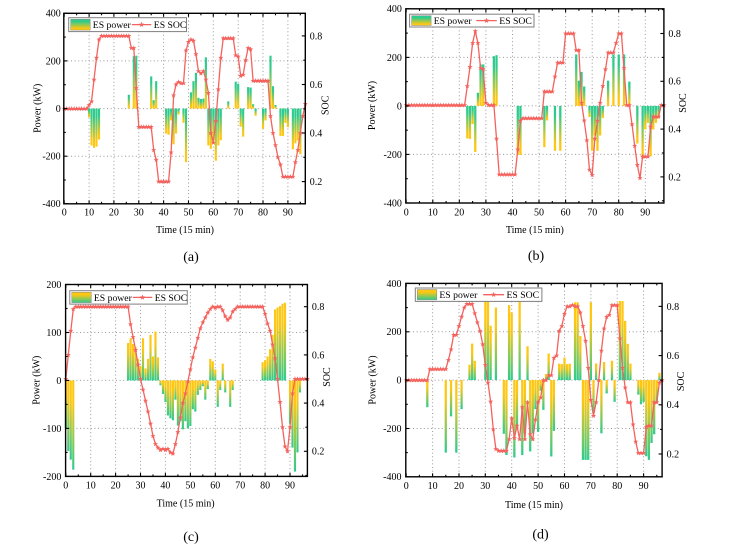  Describe the element at coordinates (191, 257) in the screenshot. I see `svg-text: (a)` at that location.